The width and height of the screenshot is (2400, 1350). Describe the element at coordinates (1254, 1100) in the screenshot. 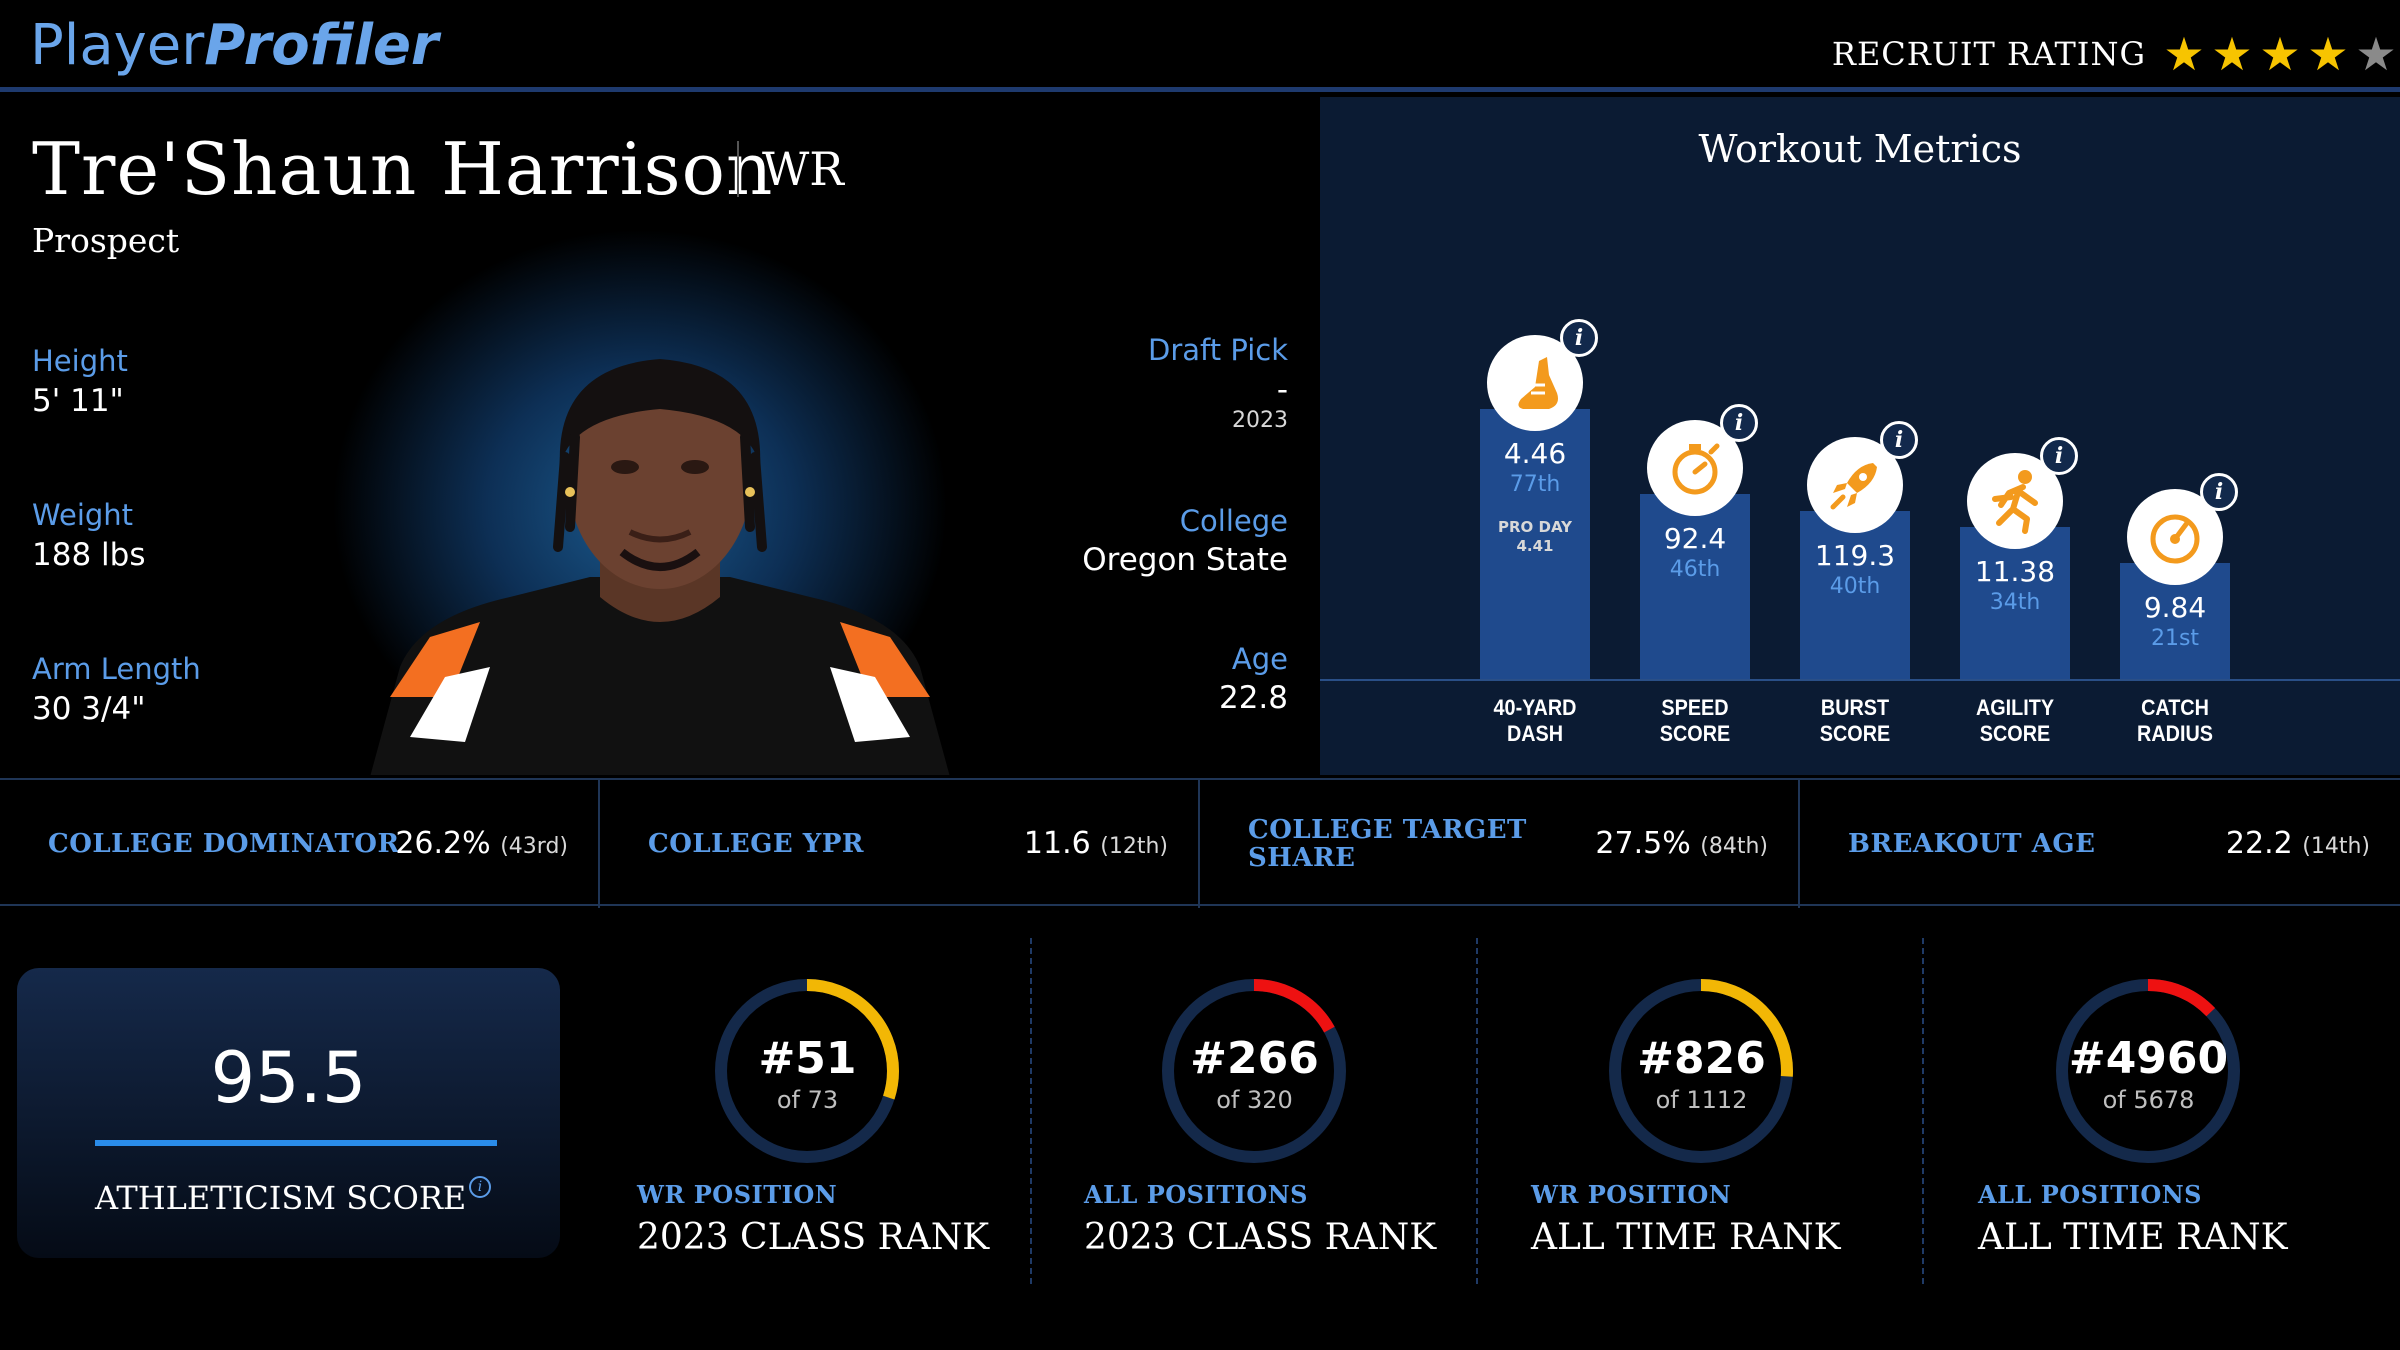

I see `rank-total: of 320` at that location.